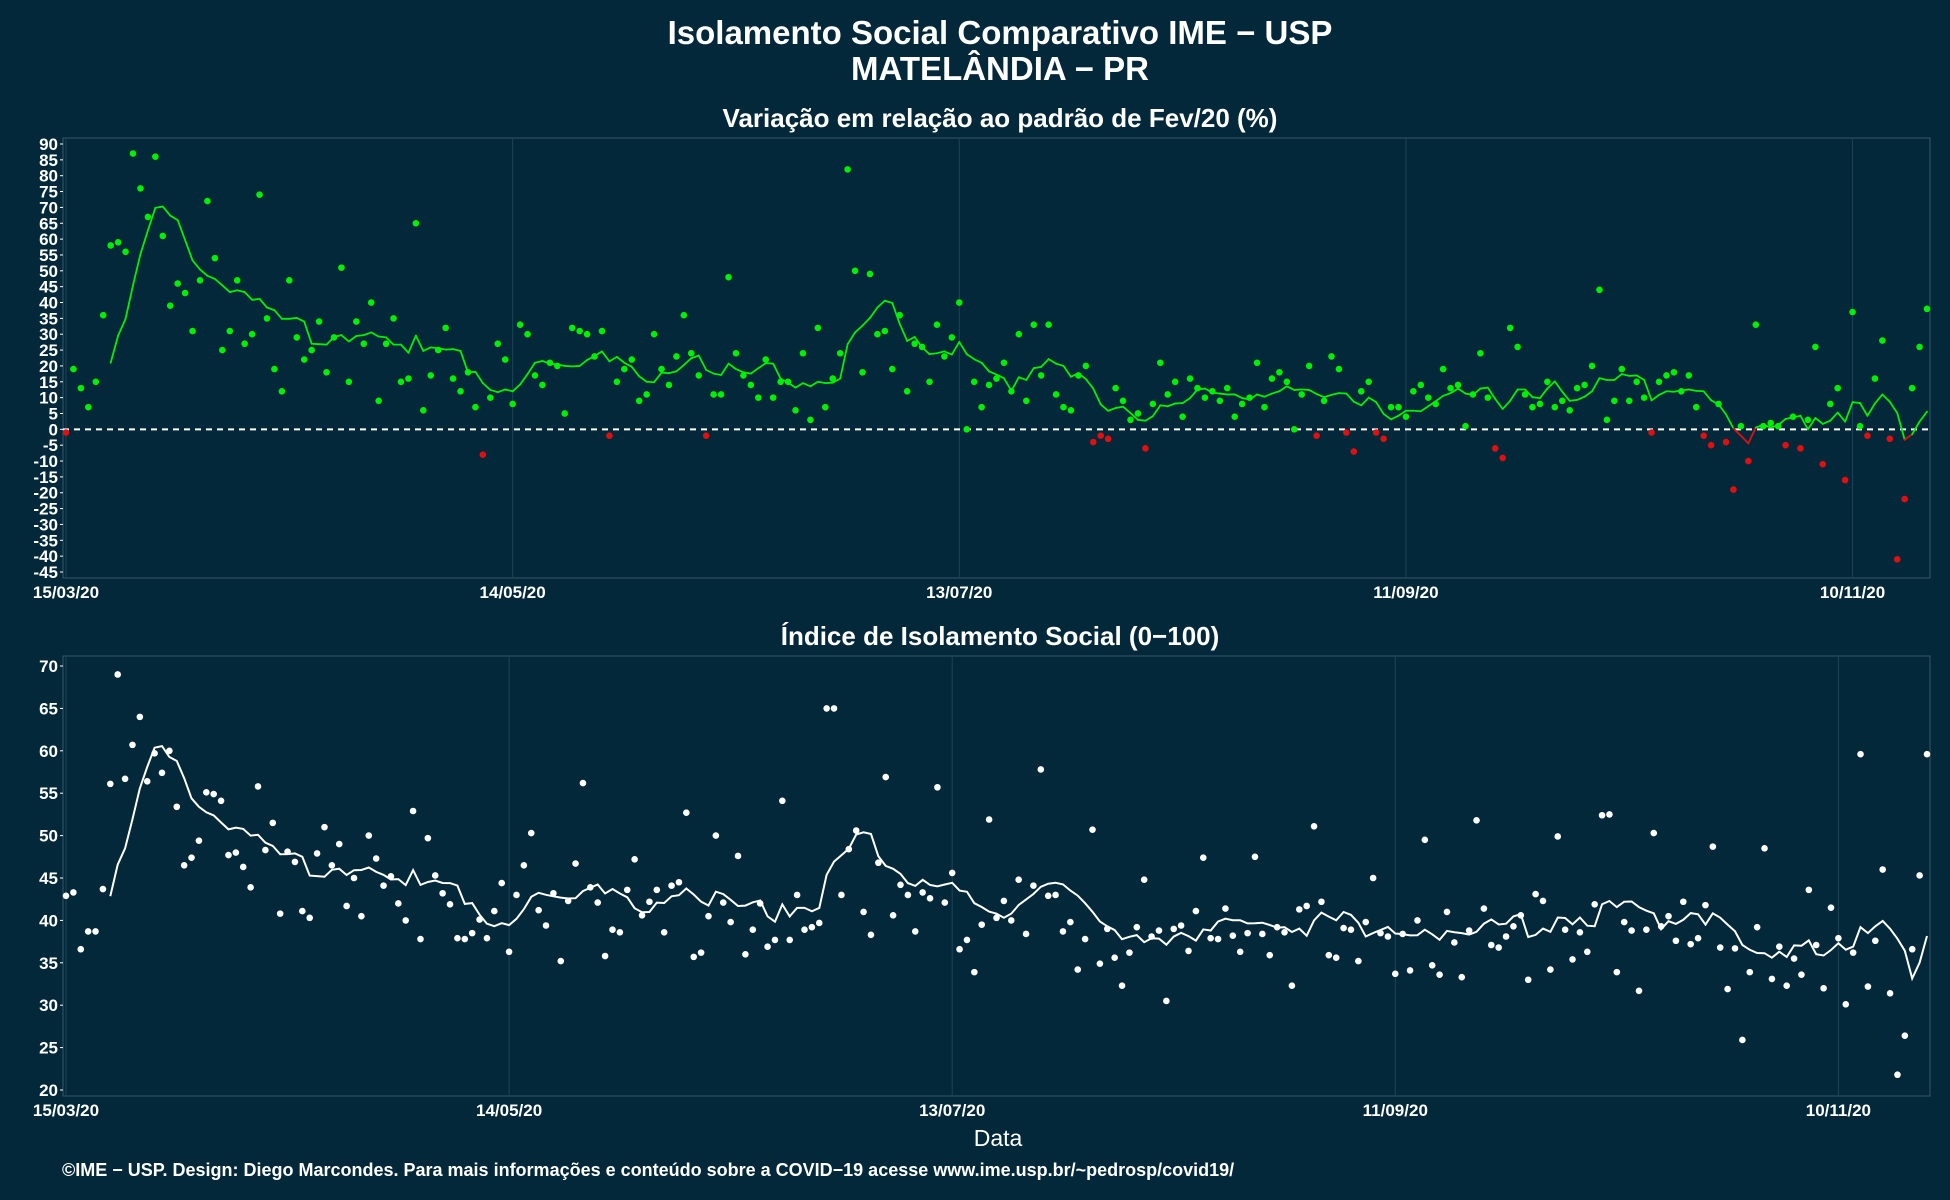 The image size is (1950, 1200). I want to click on y-tick-label: 75, so click(48, 192).